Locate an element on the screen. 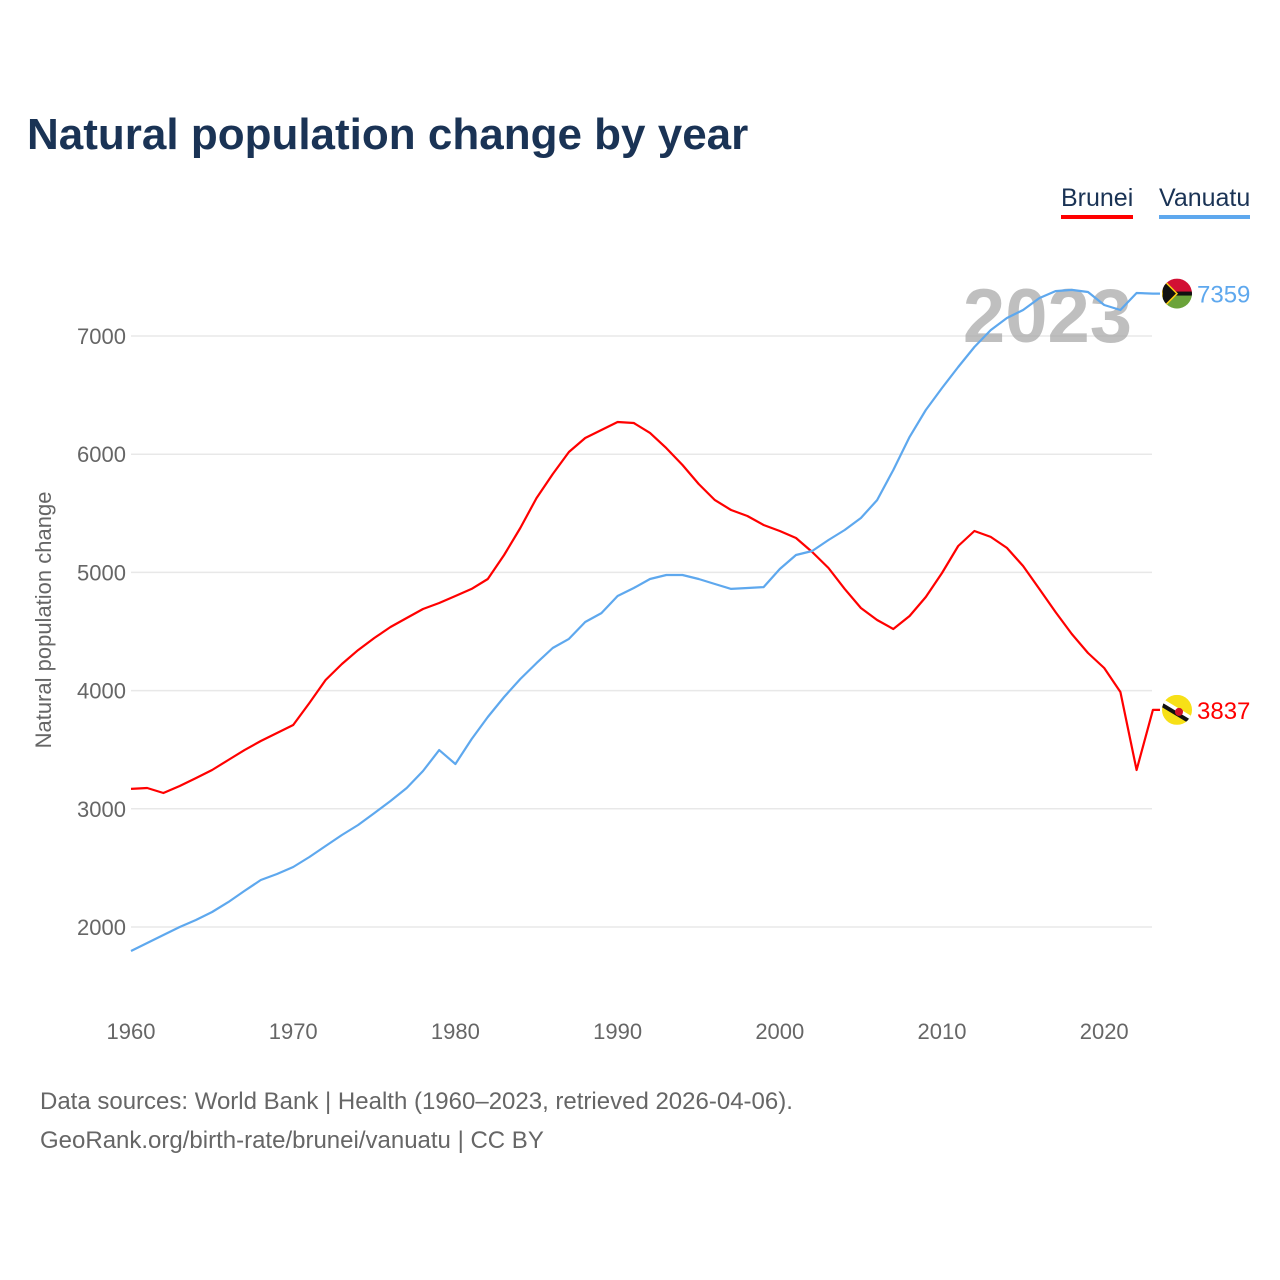 The image size is (1280, 1280). y-tick-label: 3000 is located at coordinates (101, 809).